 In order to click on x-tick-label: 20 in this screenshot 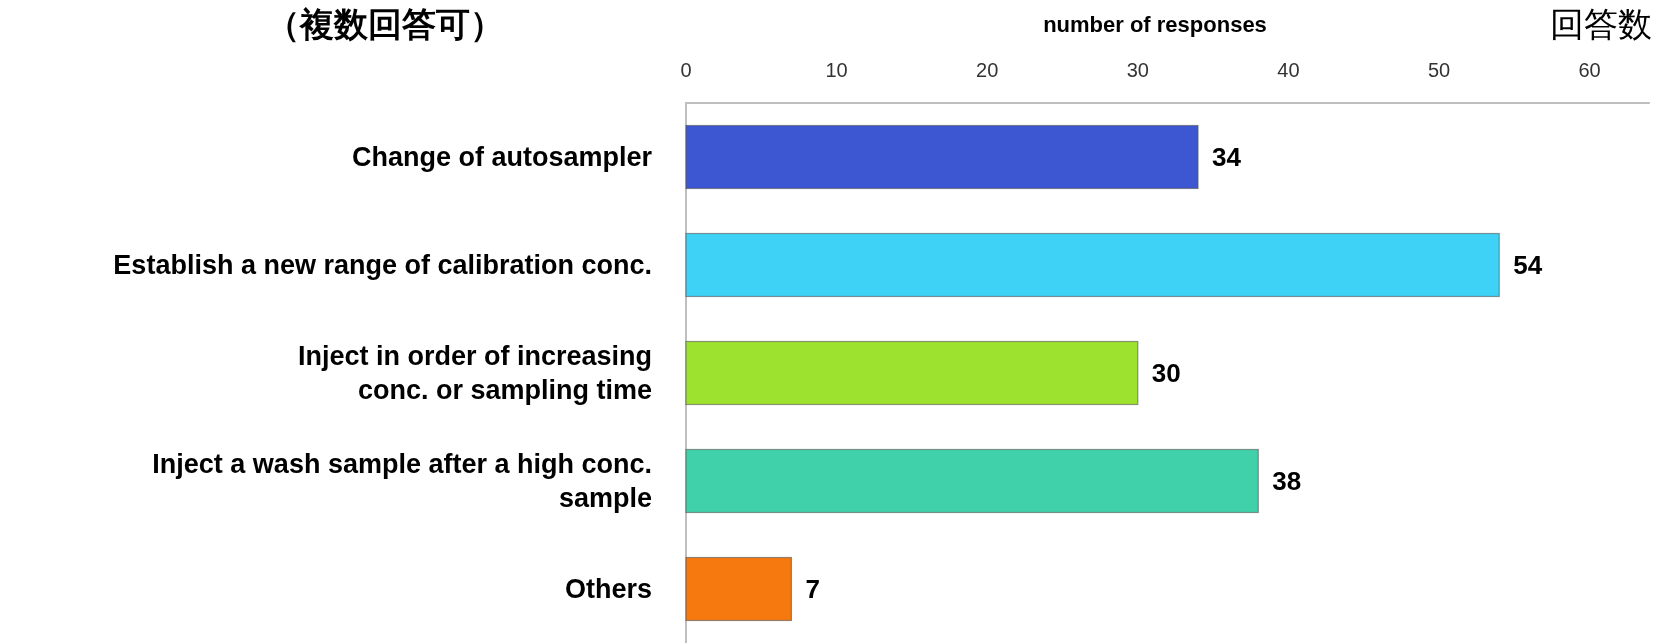, I will do `click(987, 70)`.